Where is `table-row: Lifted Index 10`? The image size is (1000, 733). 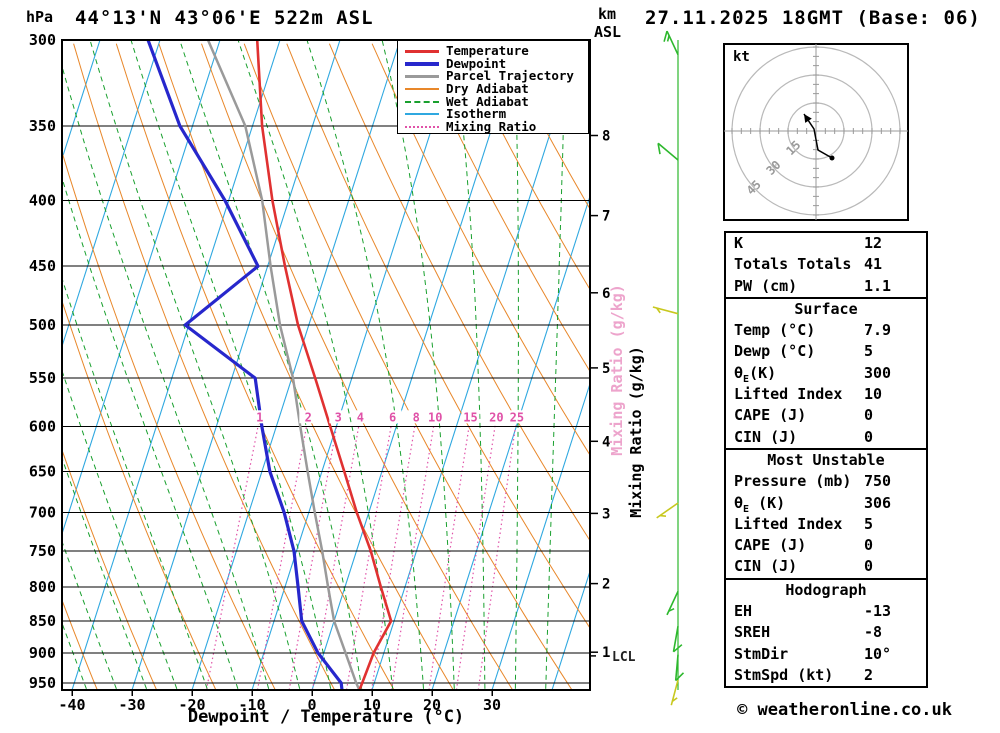 table-row: Lifted Index 10 is located at coordinates (826, 394).